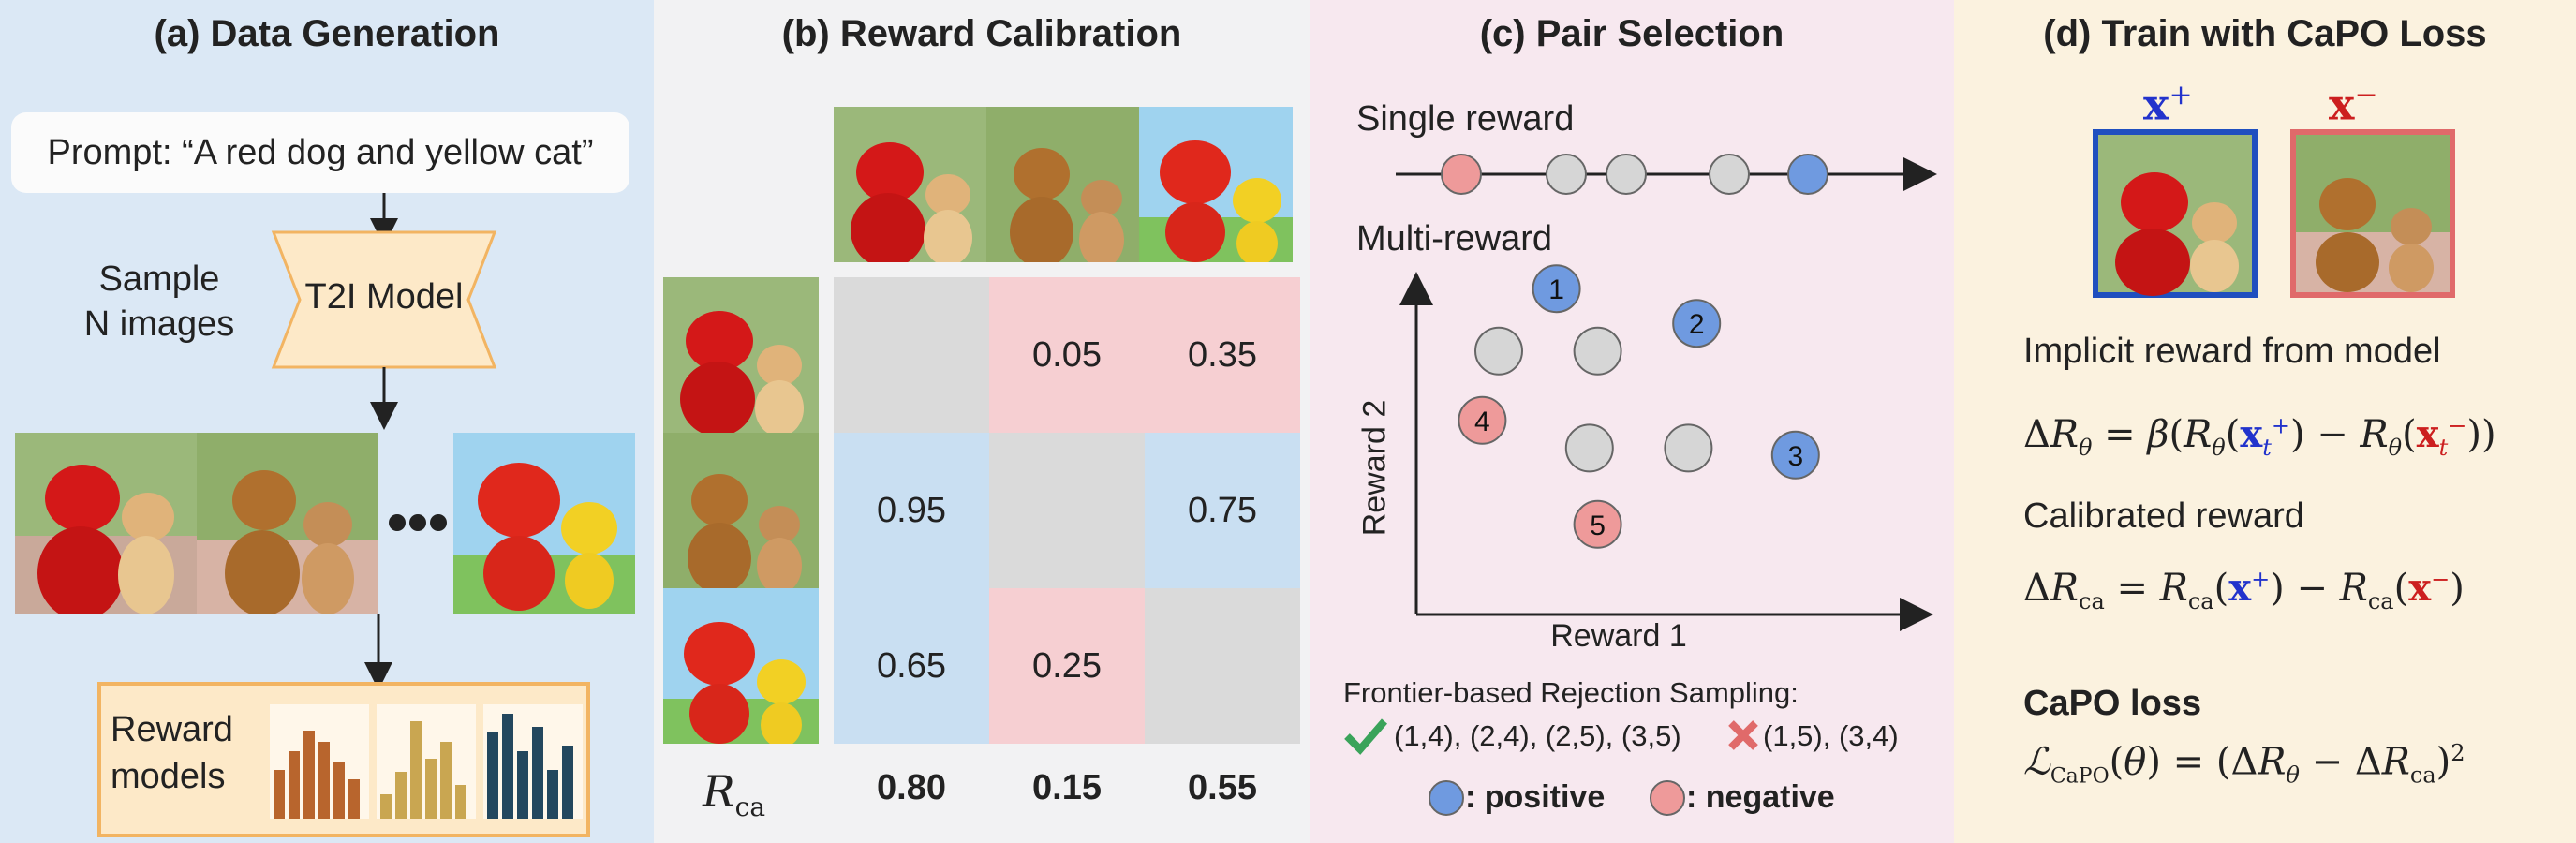 The width and height of the screenshot is (2576, 843). I want to click on r-ca-value: 0.80, so click(912, 787).